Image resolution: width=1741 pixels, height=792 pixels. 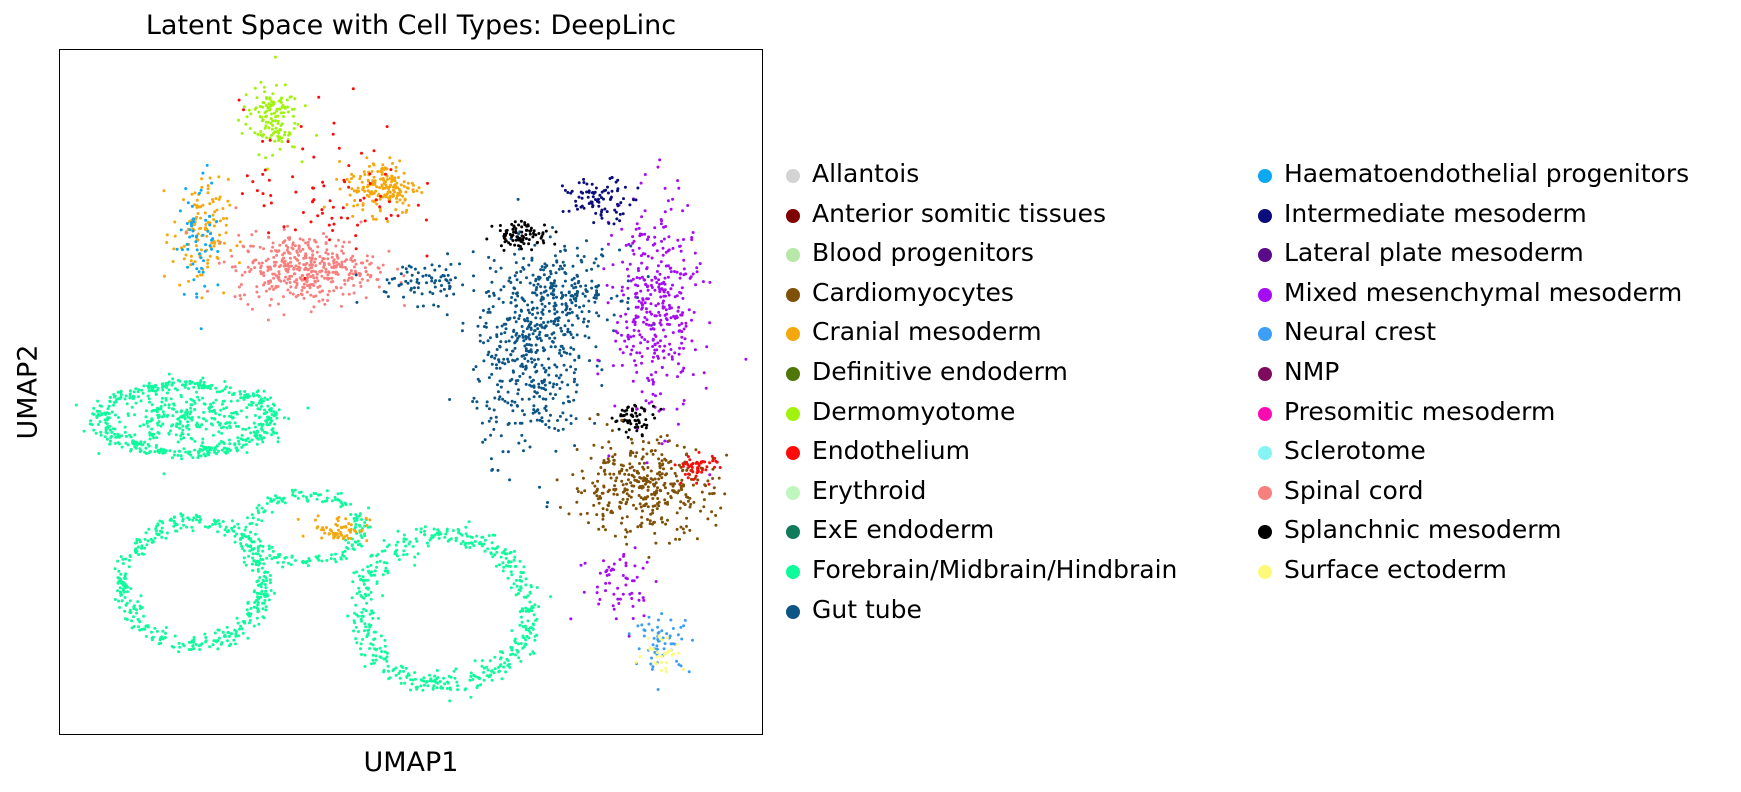 I want to click on legend-marker, so click(x=793, y=611).